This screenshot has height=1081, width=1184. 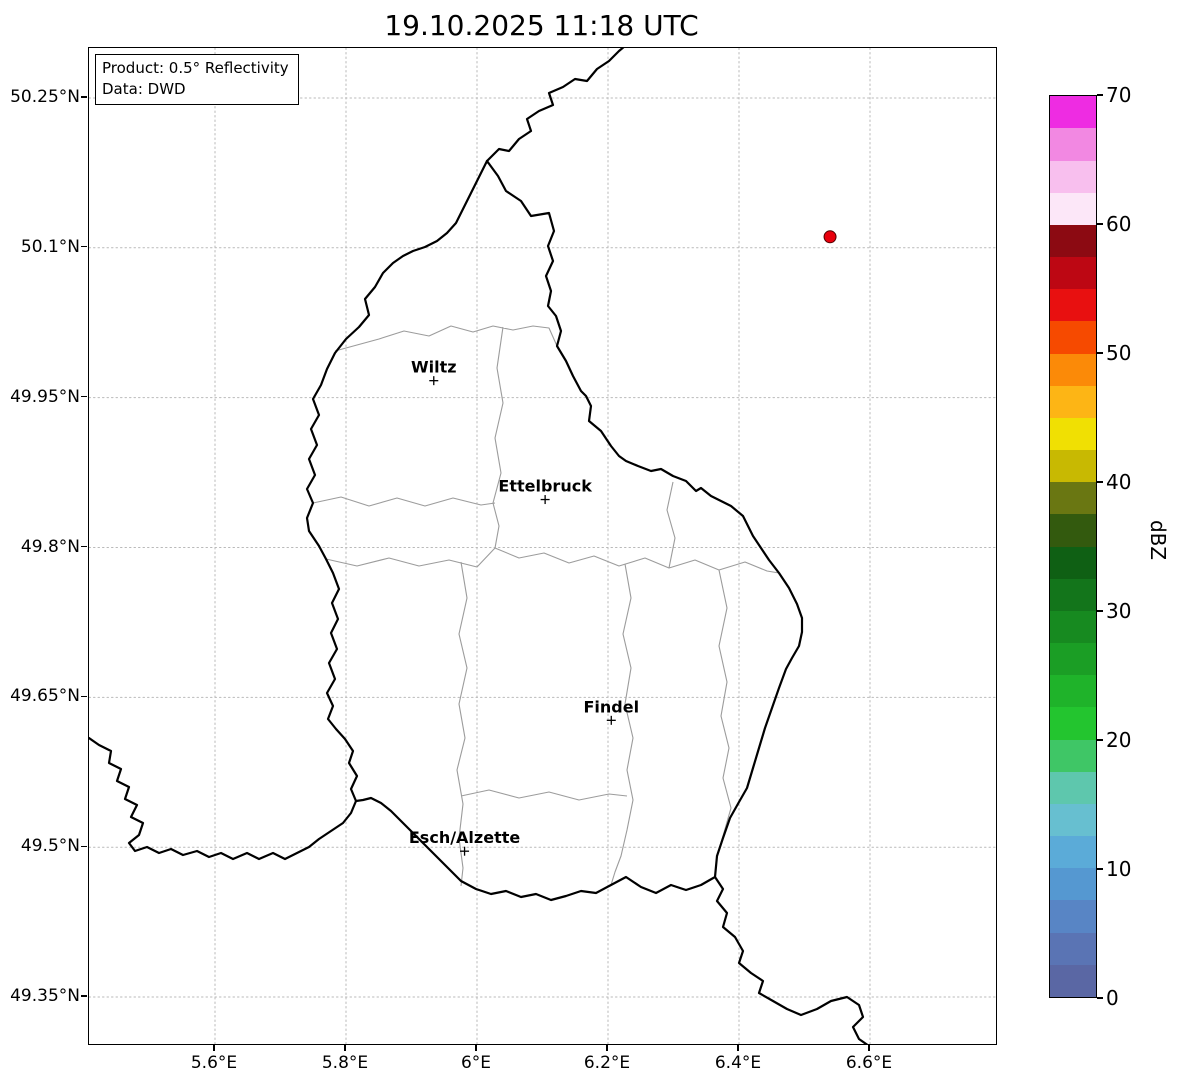 What do you see at coordinates (738, 1063) in the screenshot?
I see `x-tick-label: 6.4°E` at bounding box center [738, 1063].